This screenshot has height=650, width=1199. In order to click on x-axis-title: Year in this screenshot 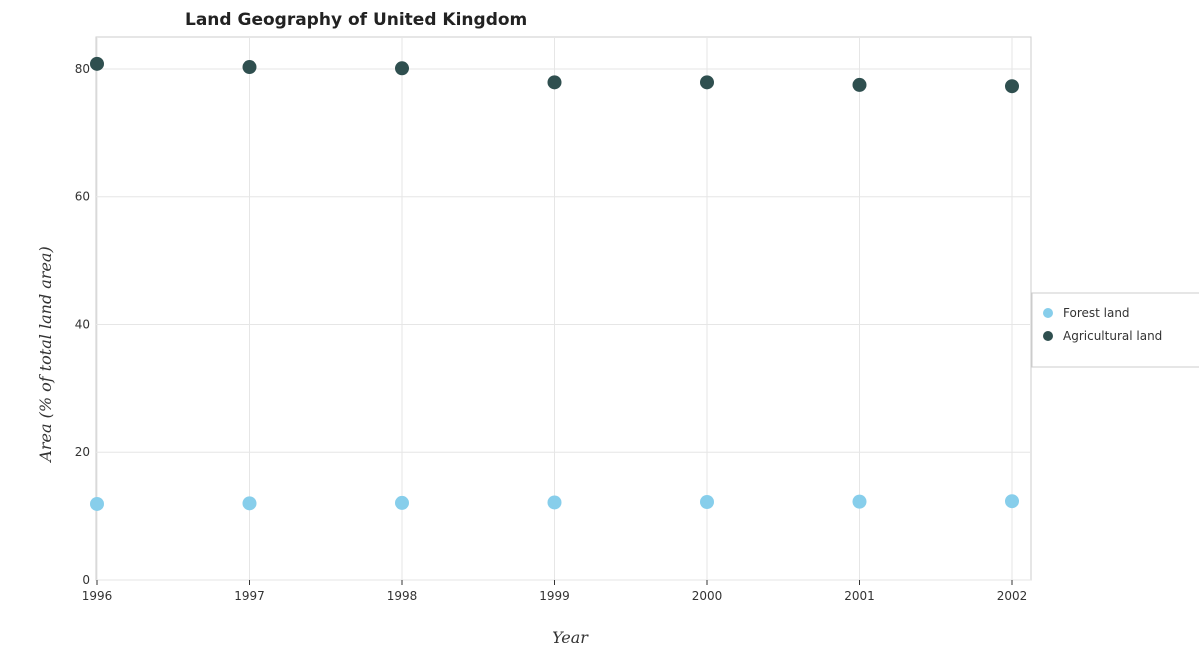, I will do `click(570, 637)`.